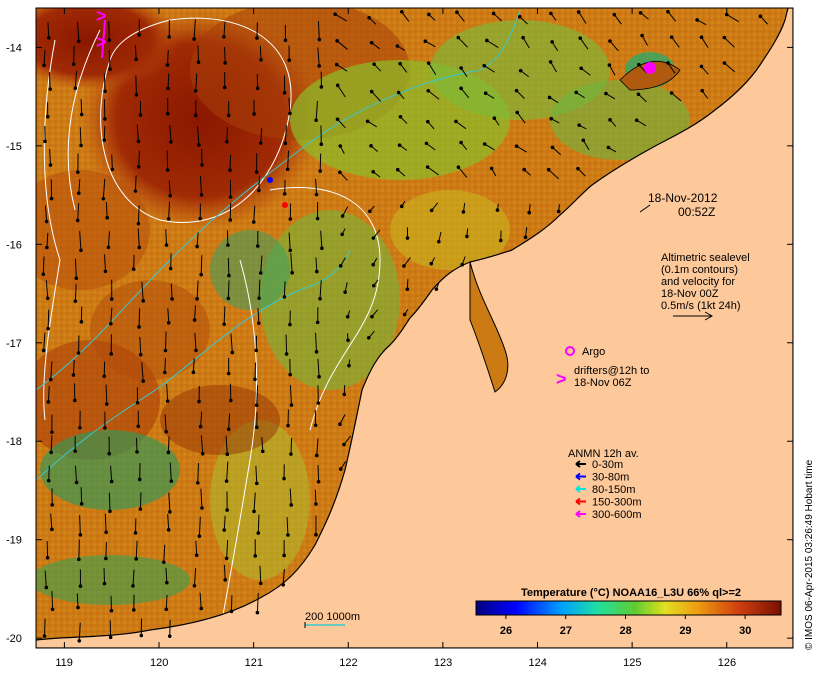 This screenshot has width=820, height=680. I want to click on sealevel-line: (0.1m contours), so click(699, 270).